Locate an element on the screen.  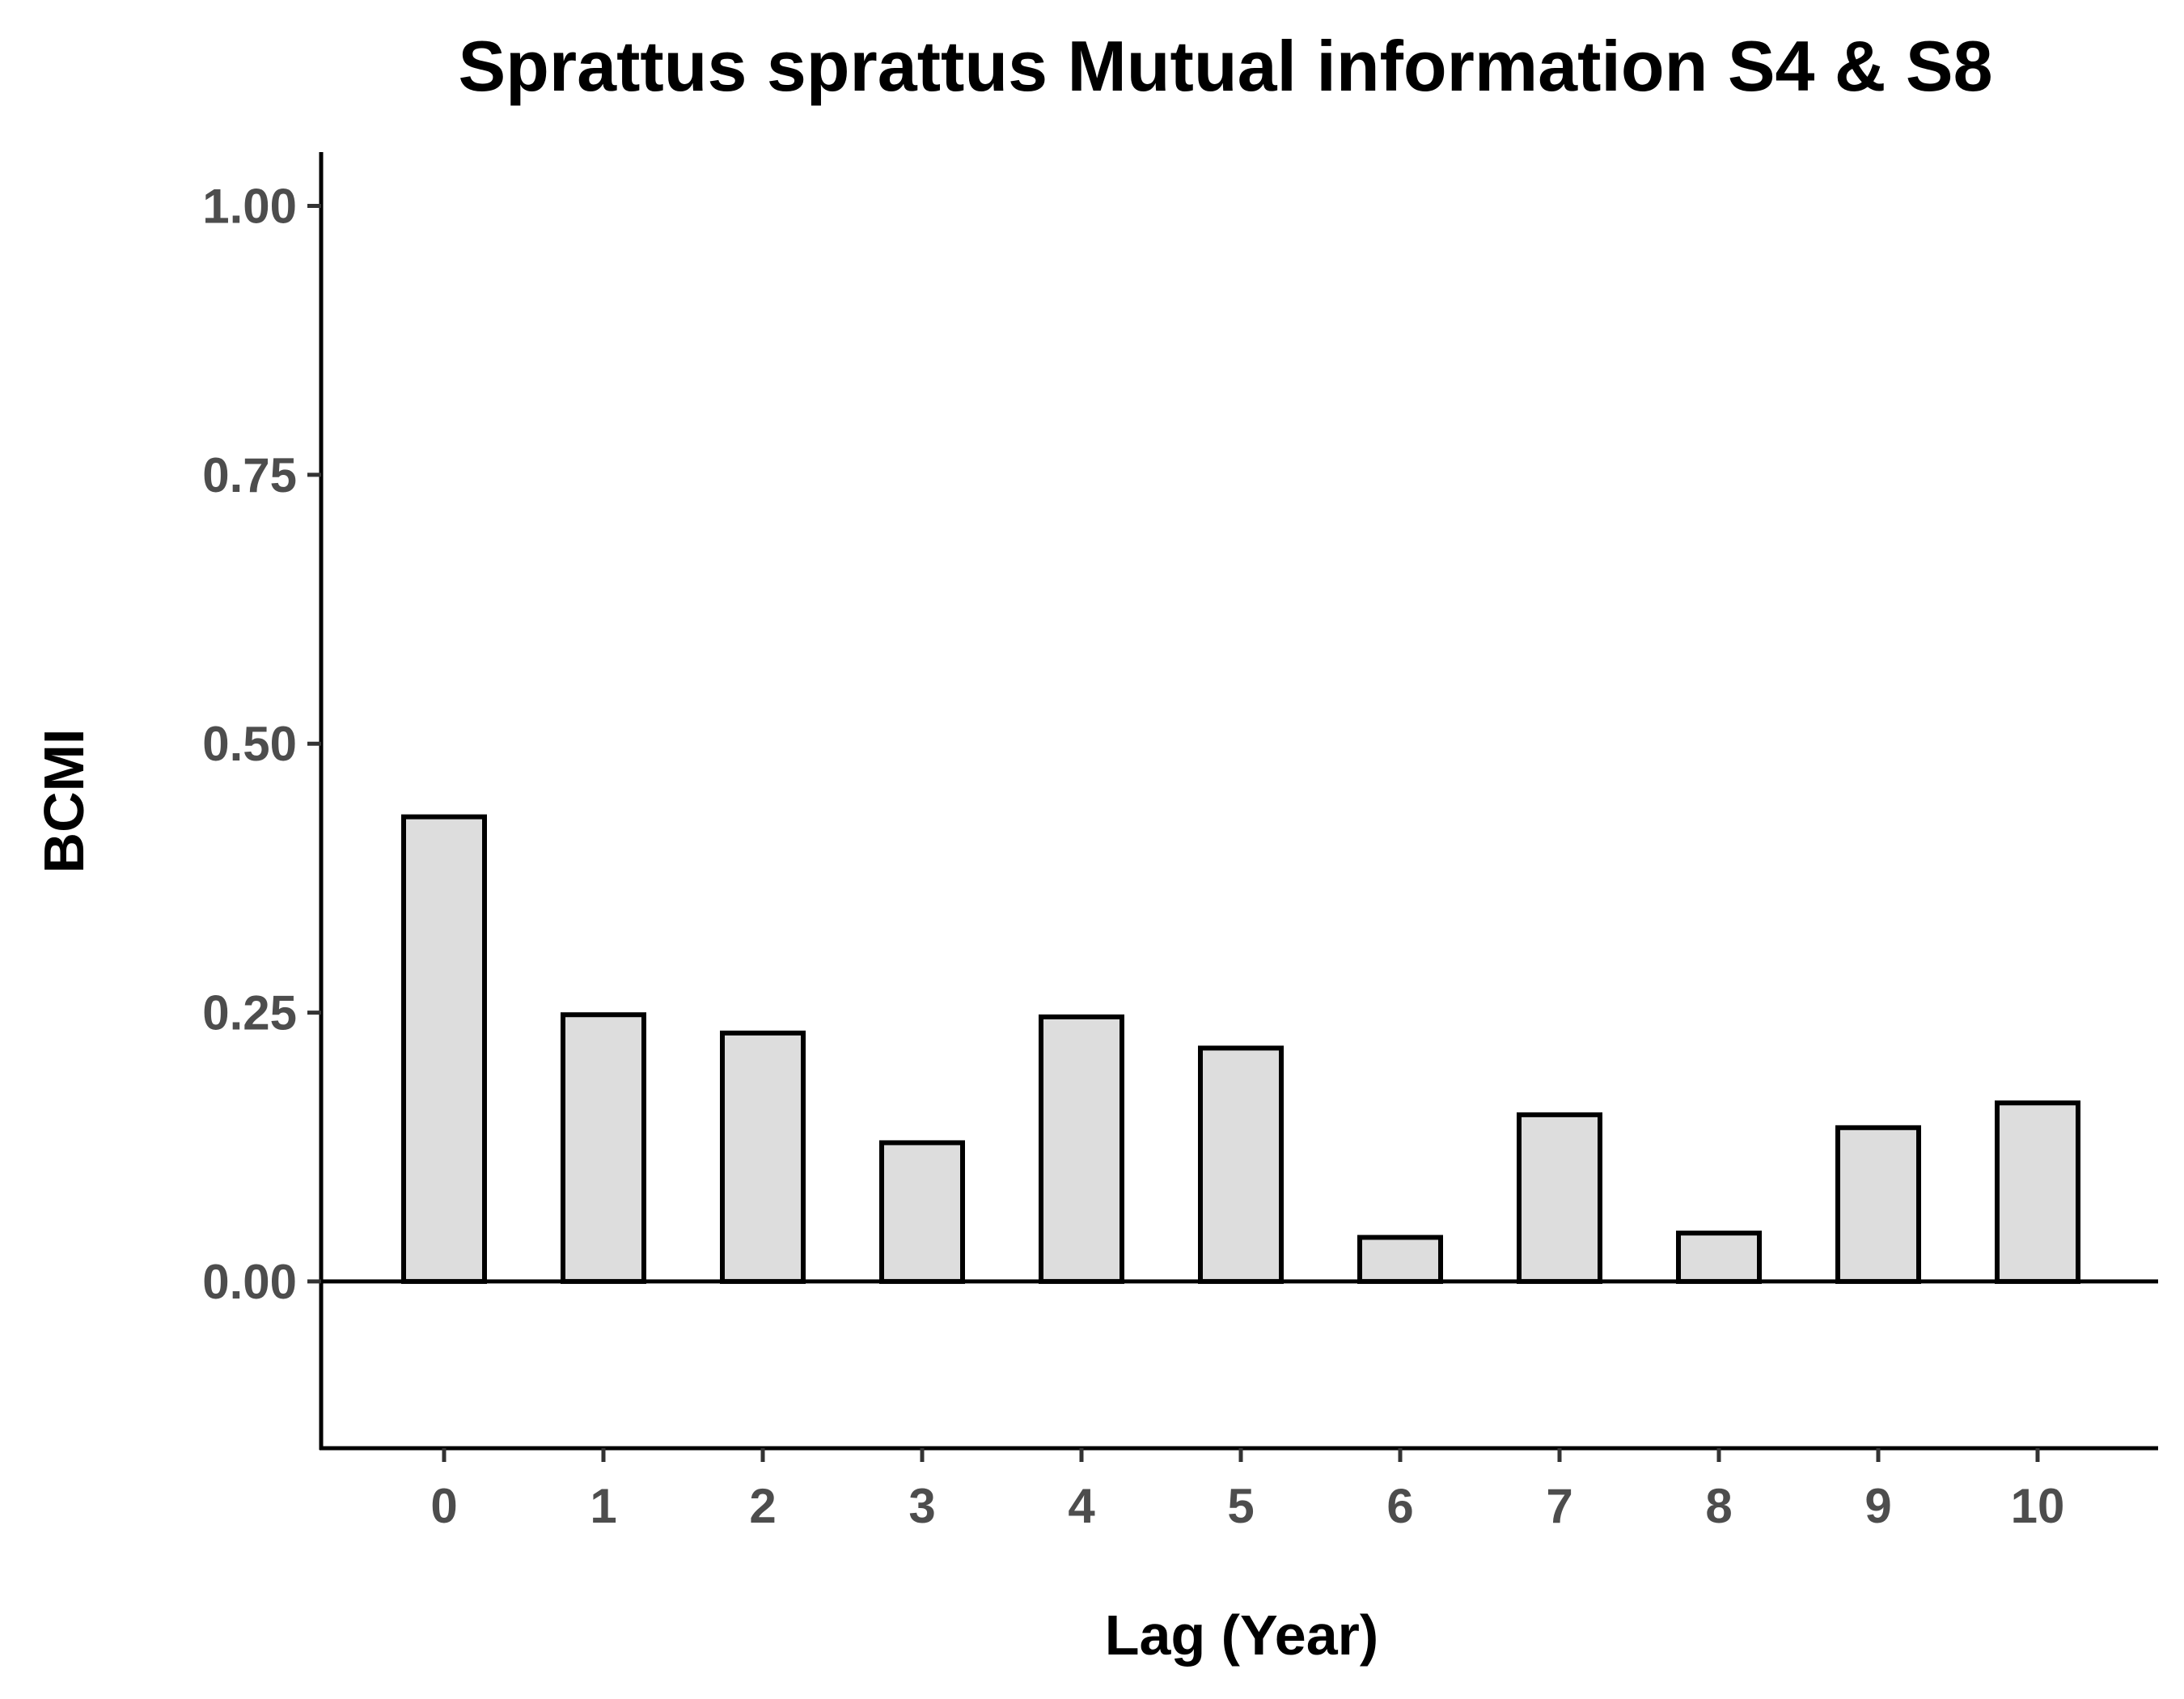
x-tick-label: 8 is located at coordinates (1719, 1506).